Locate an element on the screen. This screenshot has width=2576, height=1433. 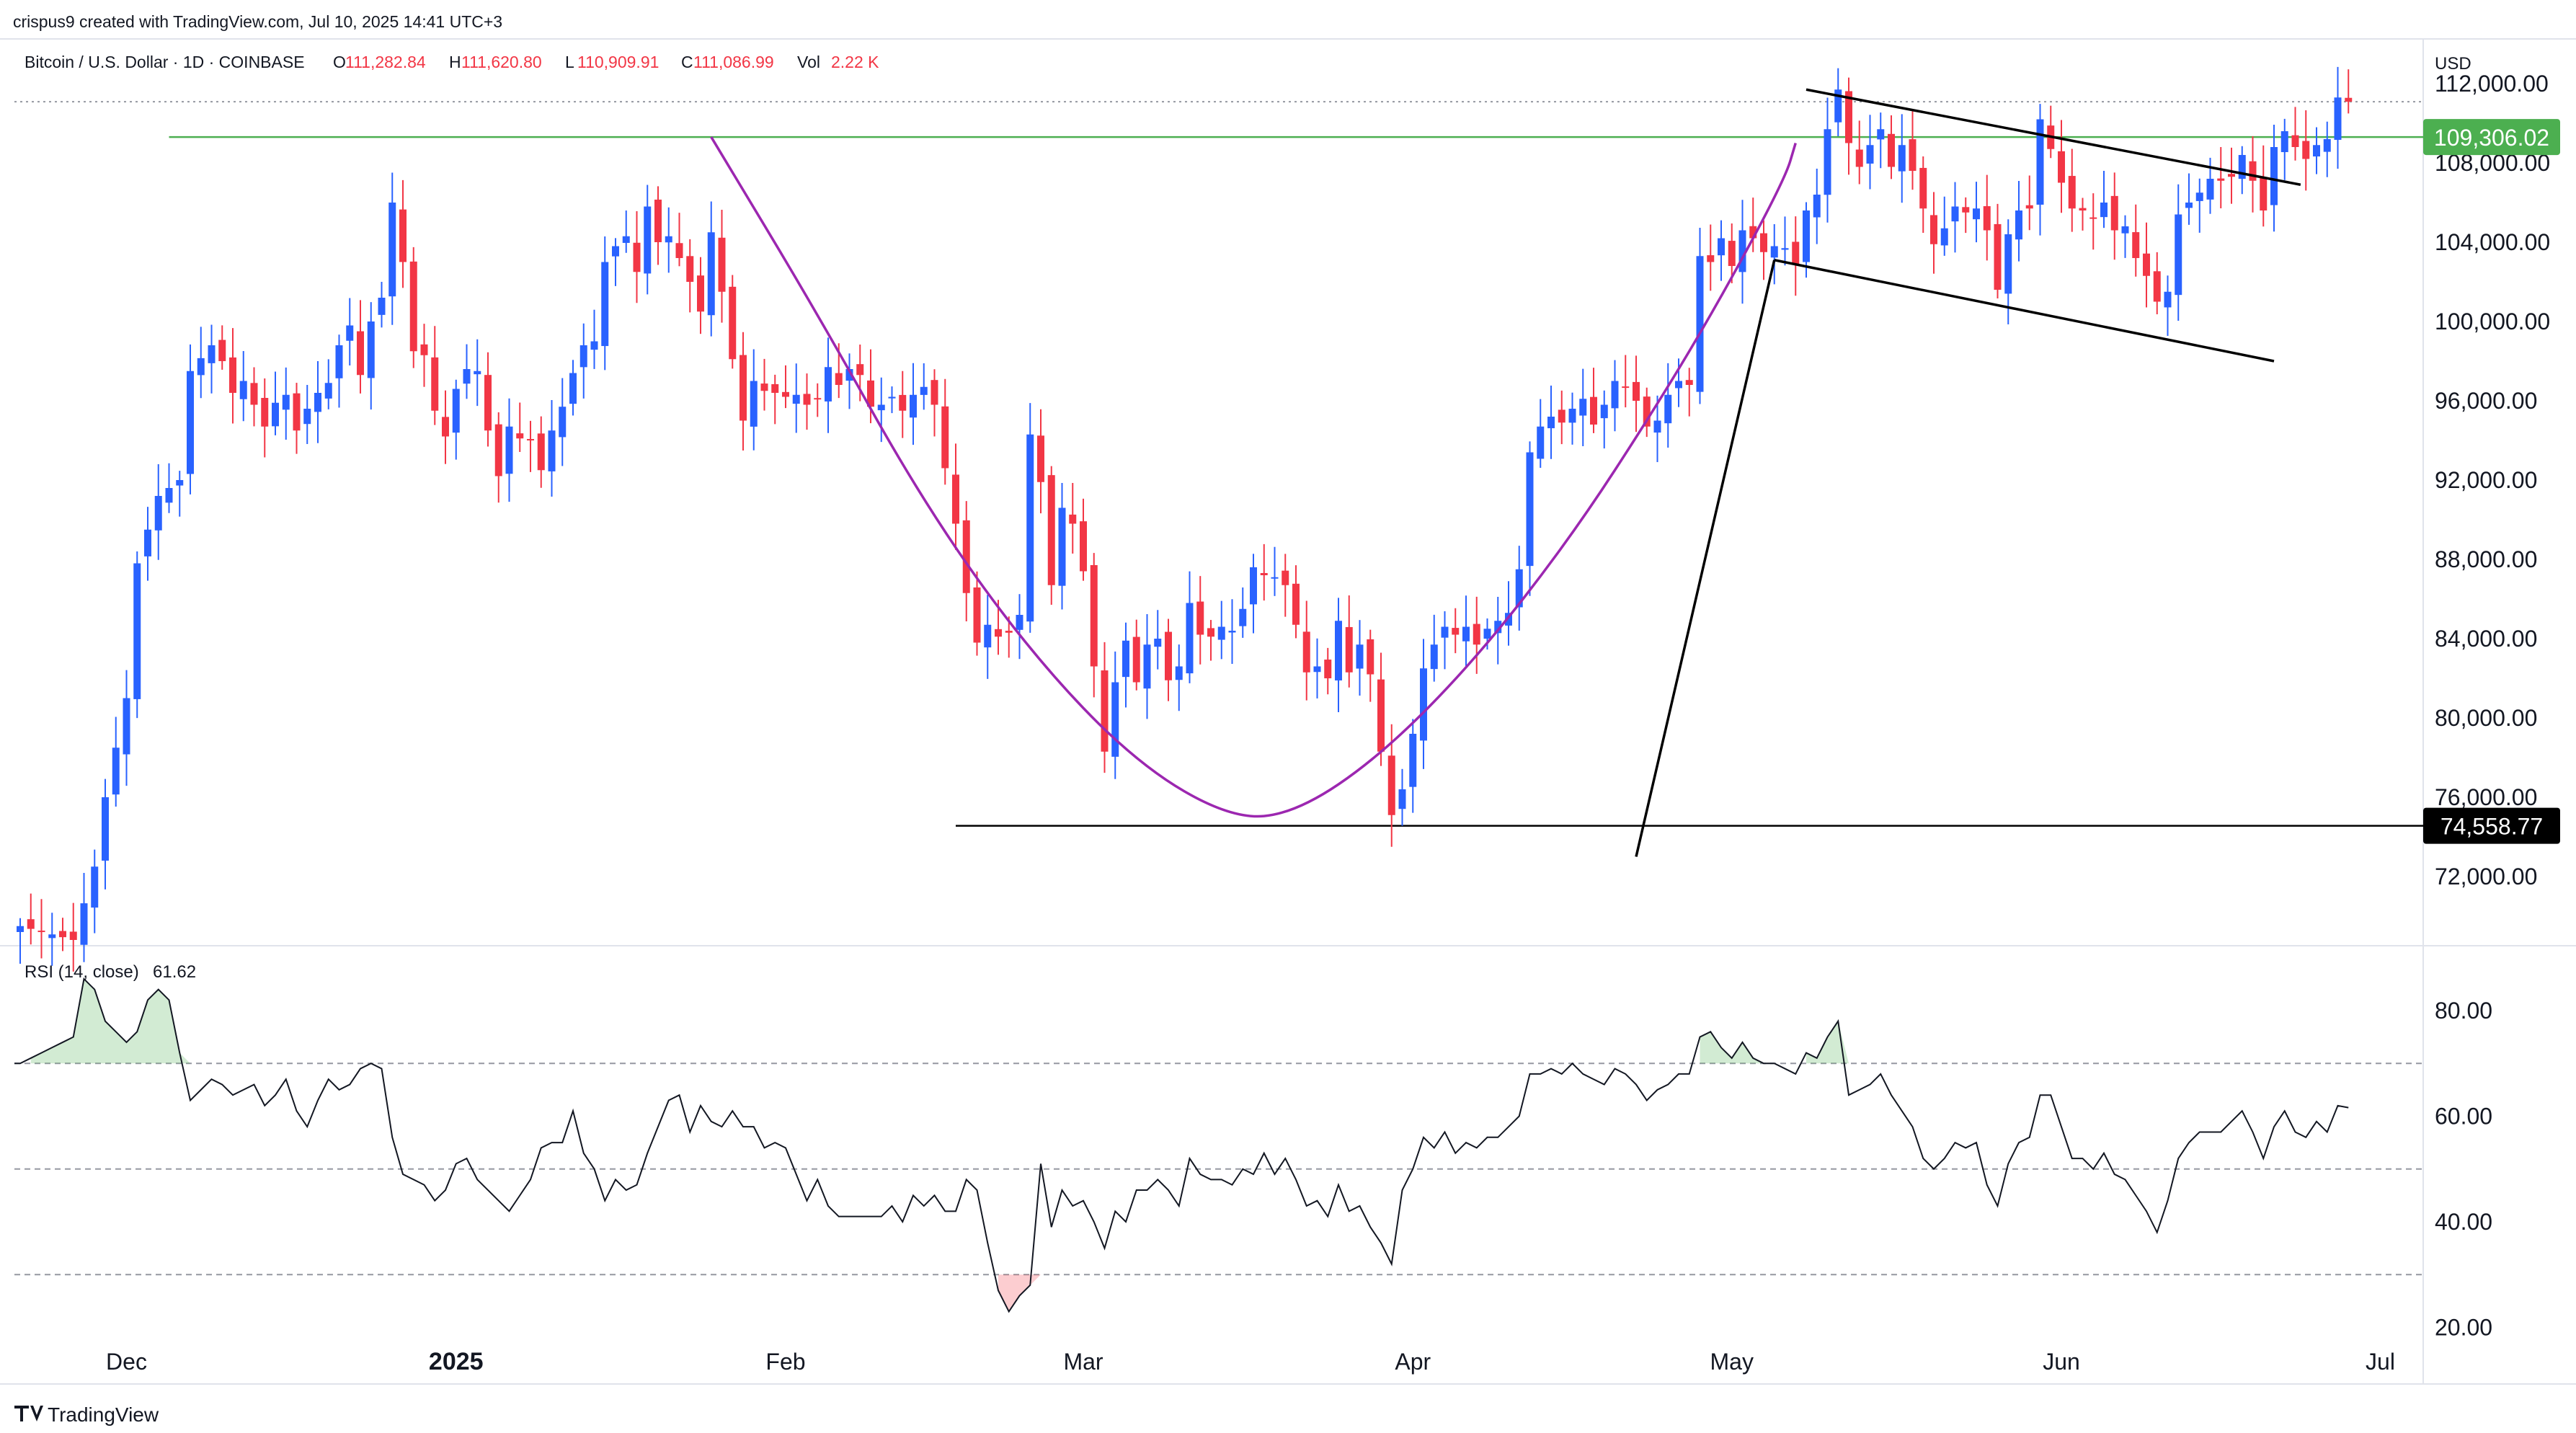
ohlc-value-l: 110,909.91 is located at coordinates (618, 62).